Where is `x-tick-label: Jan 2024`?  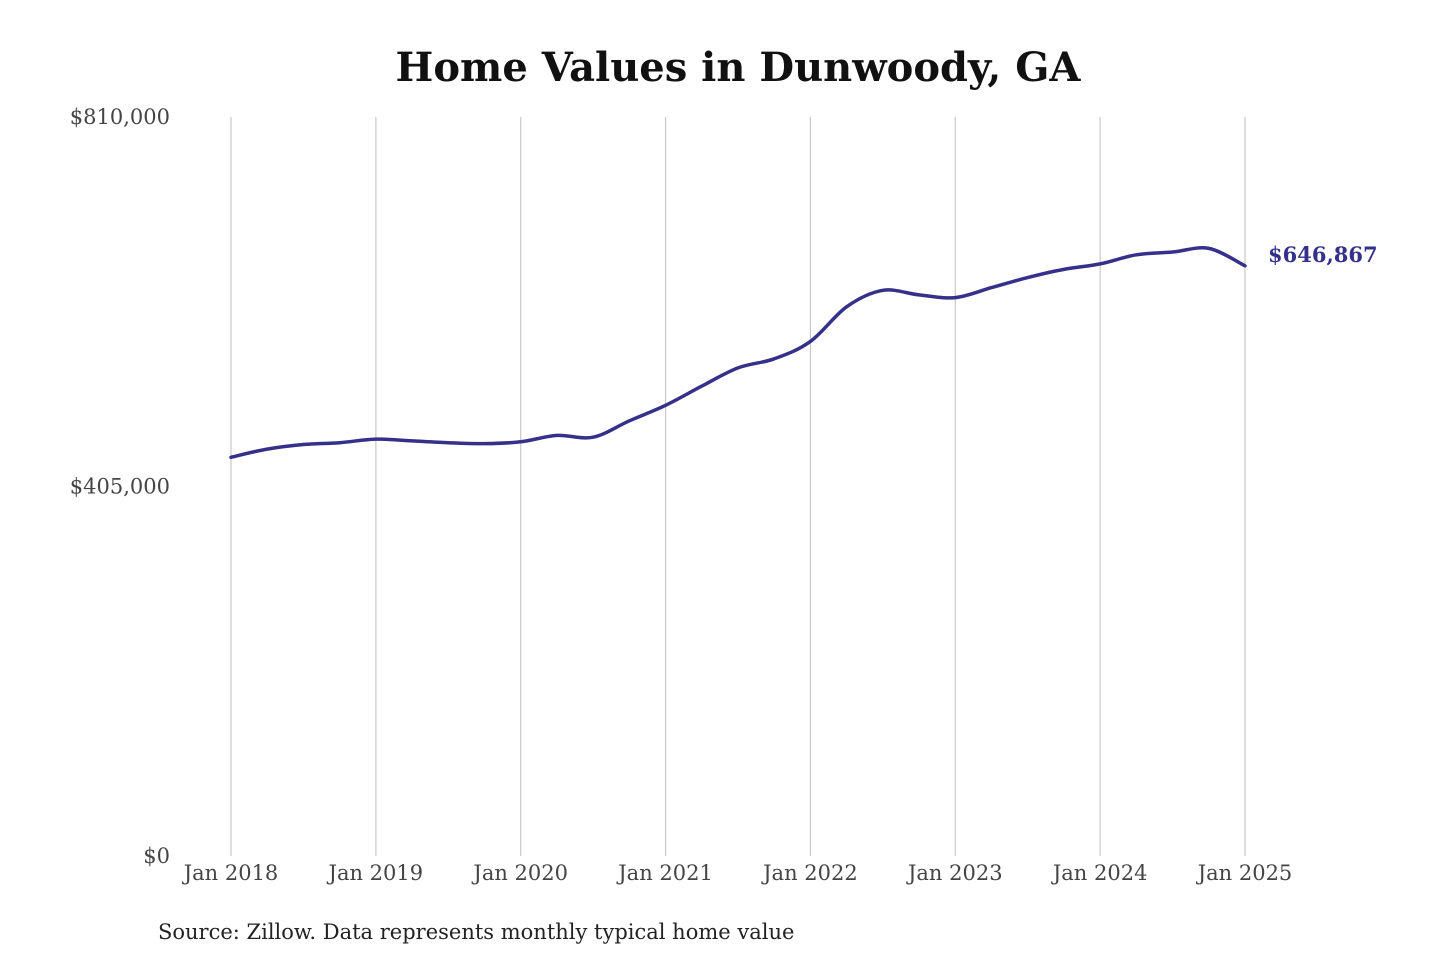 x-tick-label: Jan 2024 is located at coordinates (1099, 873).